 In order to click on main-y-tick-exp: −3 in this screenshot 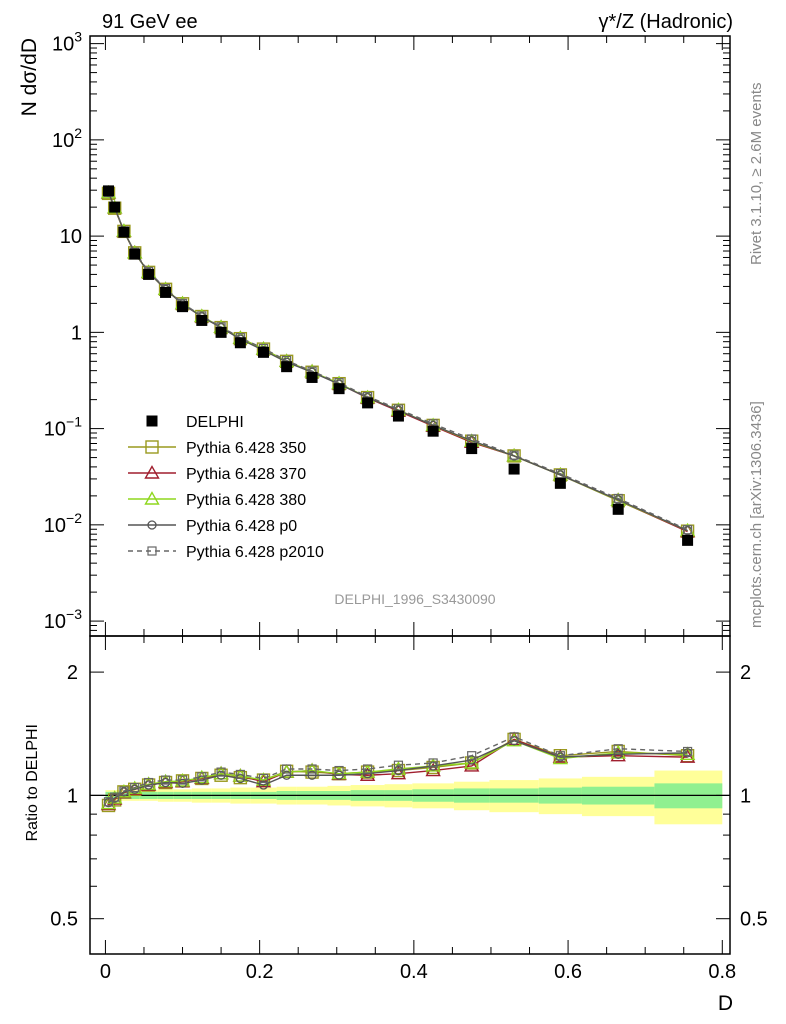, I will do `click(74, 614)`.